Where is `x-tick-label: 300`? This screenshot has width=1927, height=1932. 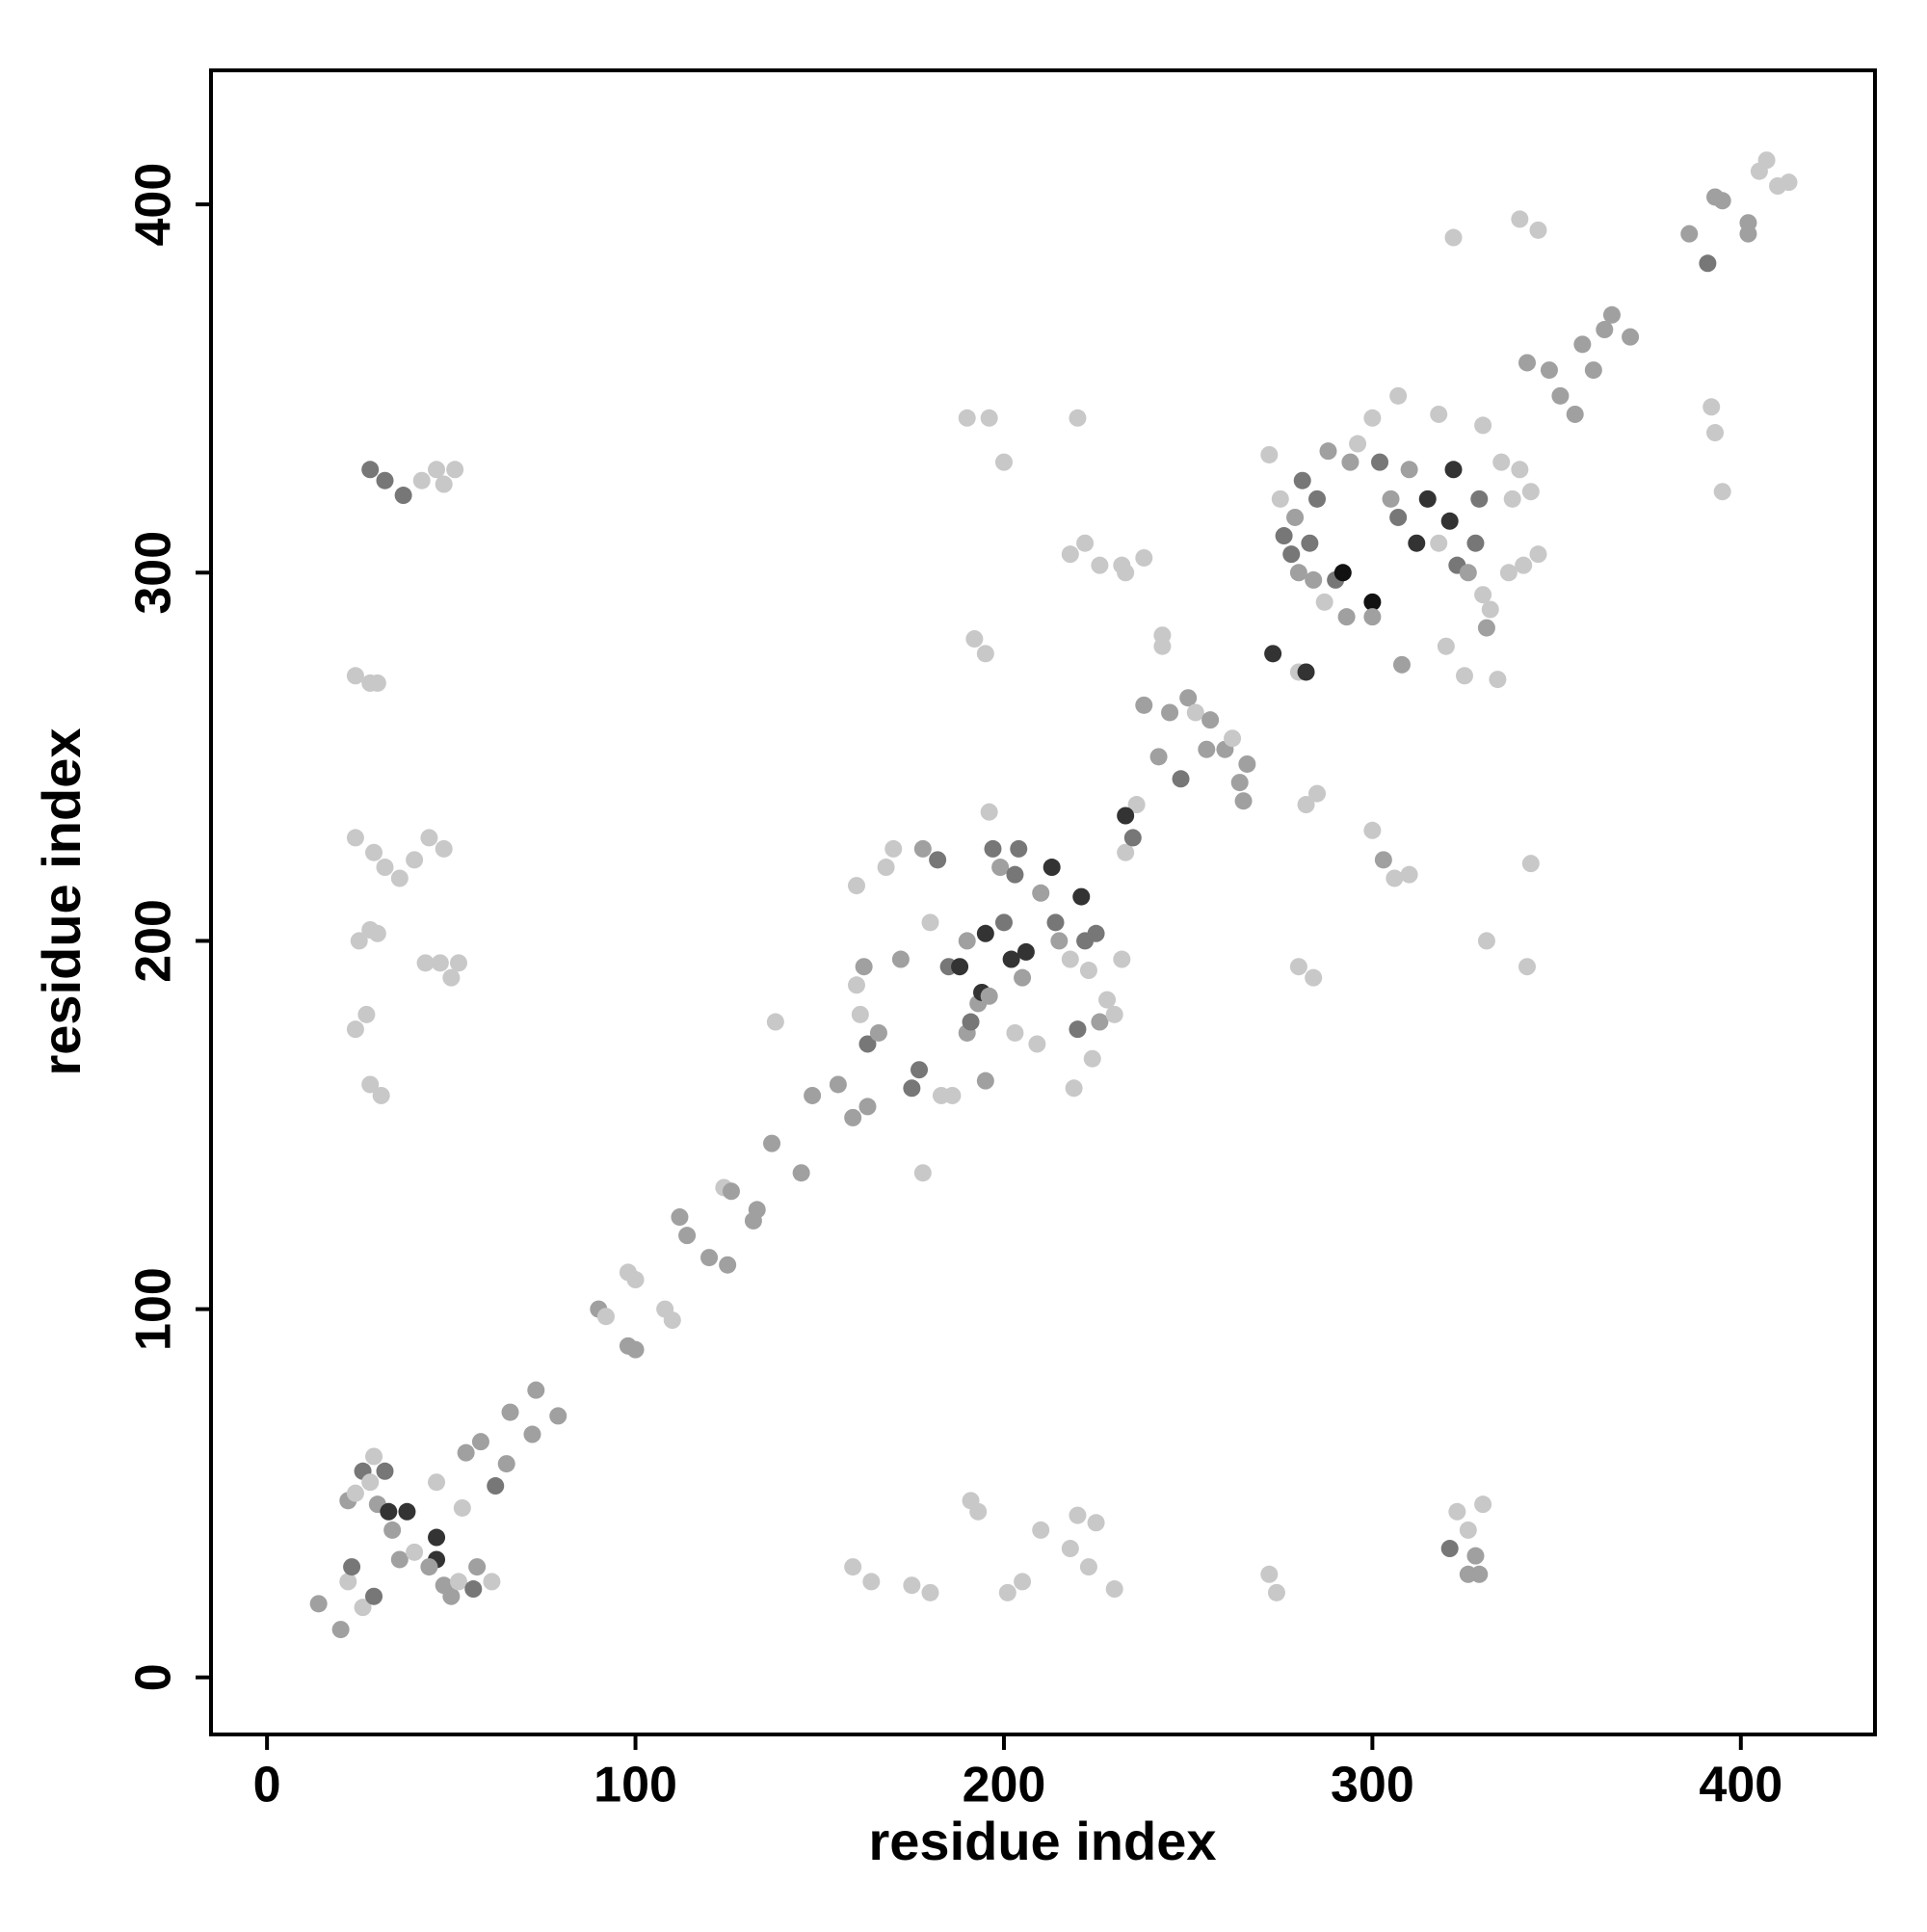
x-tick-label: 300 is located at coordinates (1372, 1785).